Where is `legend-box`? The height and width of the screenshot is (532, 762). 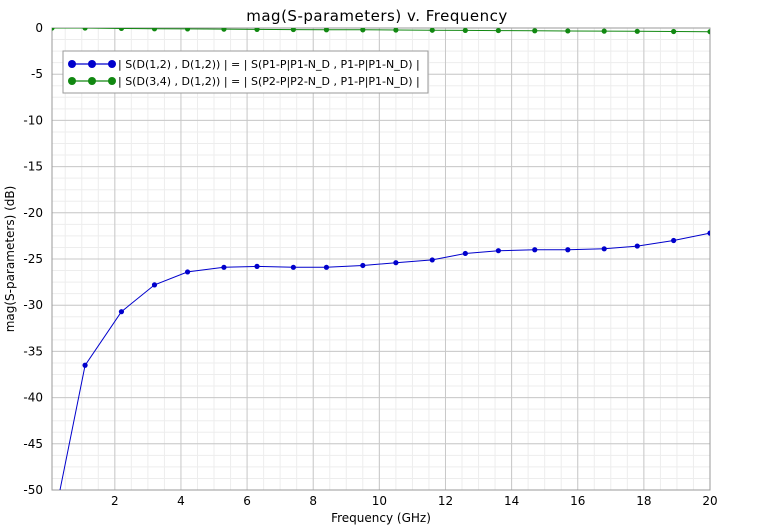
legend-box is located at coordinates (245, 72).